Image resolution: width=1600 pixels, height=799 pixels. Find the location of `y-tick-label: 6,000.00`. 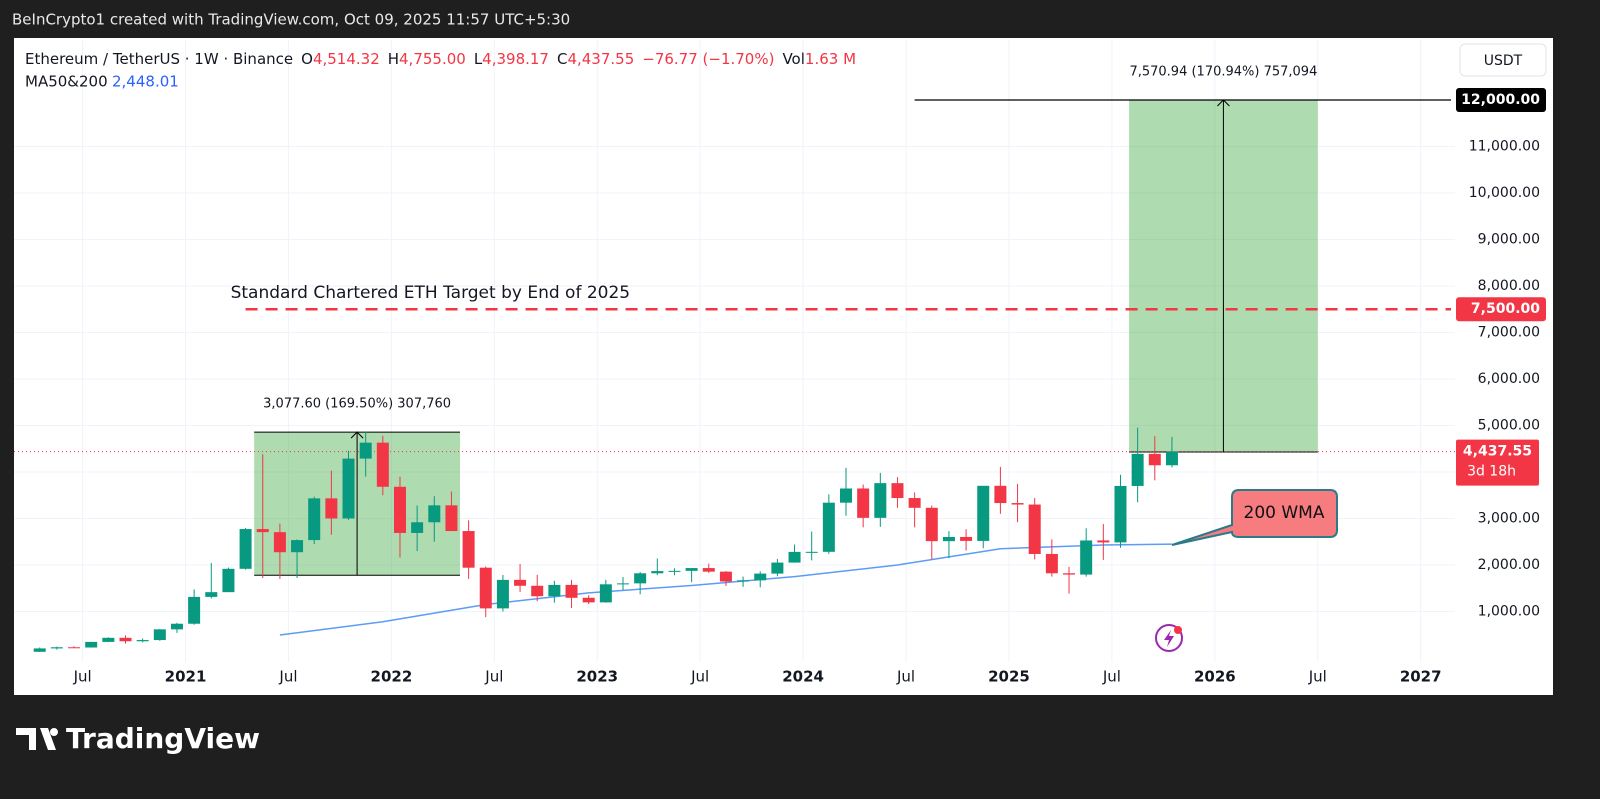

y-tick-label: 6,000.00 is located at coordinates (1509, 379).